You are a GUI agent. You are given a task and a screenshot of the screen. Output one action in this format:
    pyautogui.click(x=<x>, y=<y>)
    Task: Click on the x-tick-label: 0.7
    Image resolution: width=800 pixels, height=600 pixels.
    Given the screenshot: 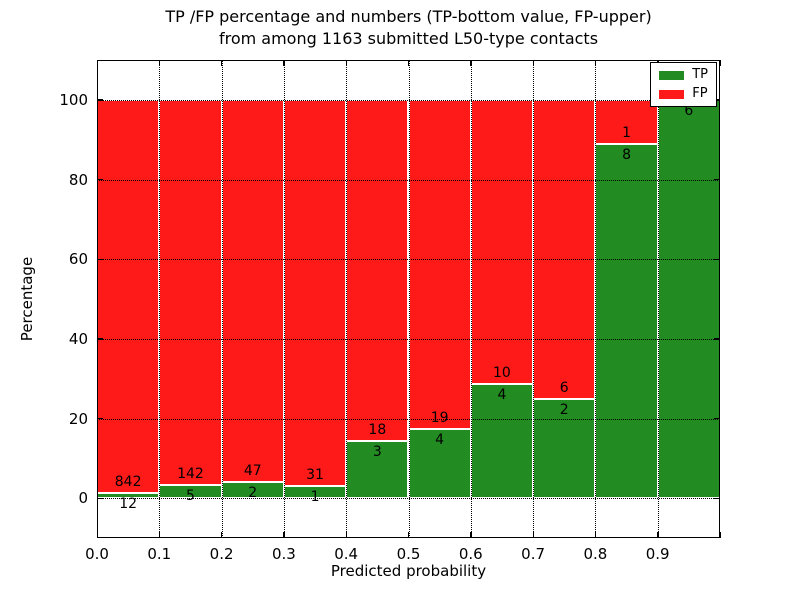 What is the action you would take?
    pyautogui.click(x=533, y=554)
    